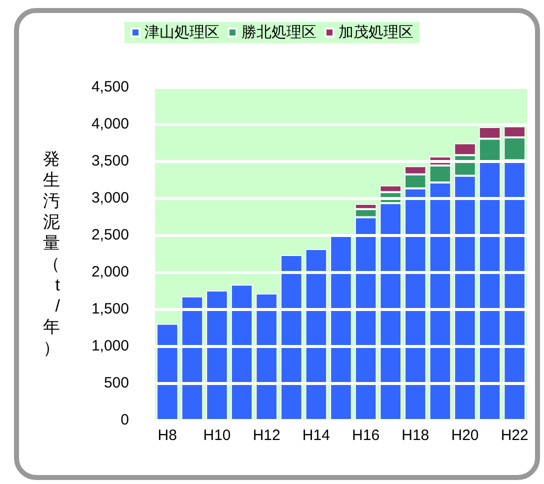  I want to click on legend-label: 勝北処理区, so click(279, 32).